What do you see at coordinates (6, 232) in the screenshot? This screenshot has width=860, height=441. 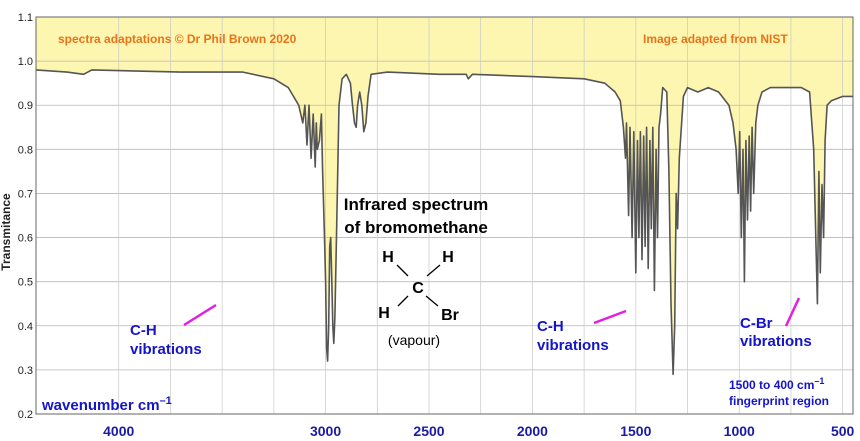 I see `y-axis-label: Transmitance` at bounding box center [6, 232].